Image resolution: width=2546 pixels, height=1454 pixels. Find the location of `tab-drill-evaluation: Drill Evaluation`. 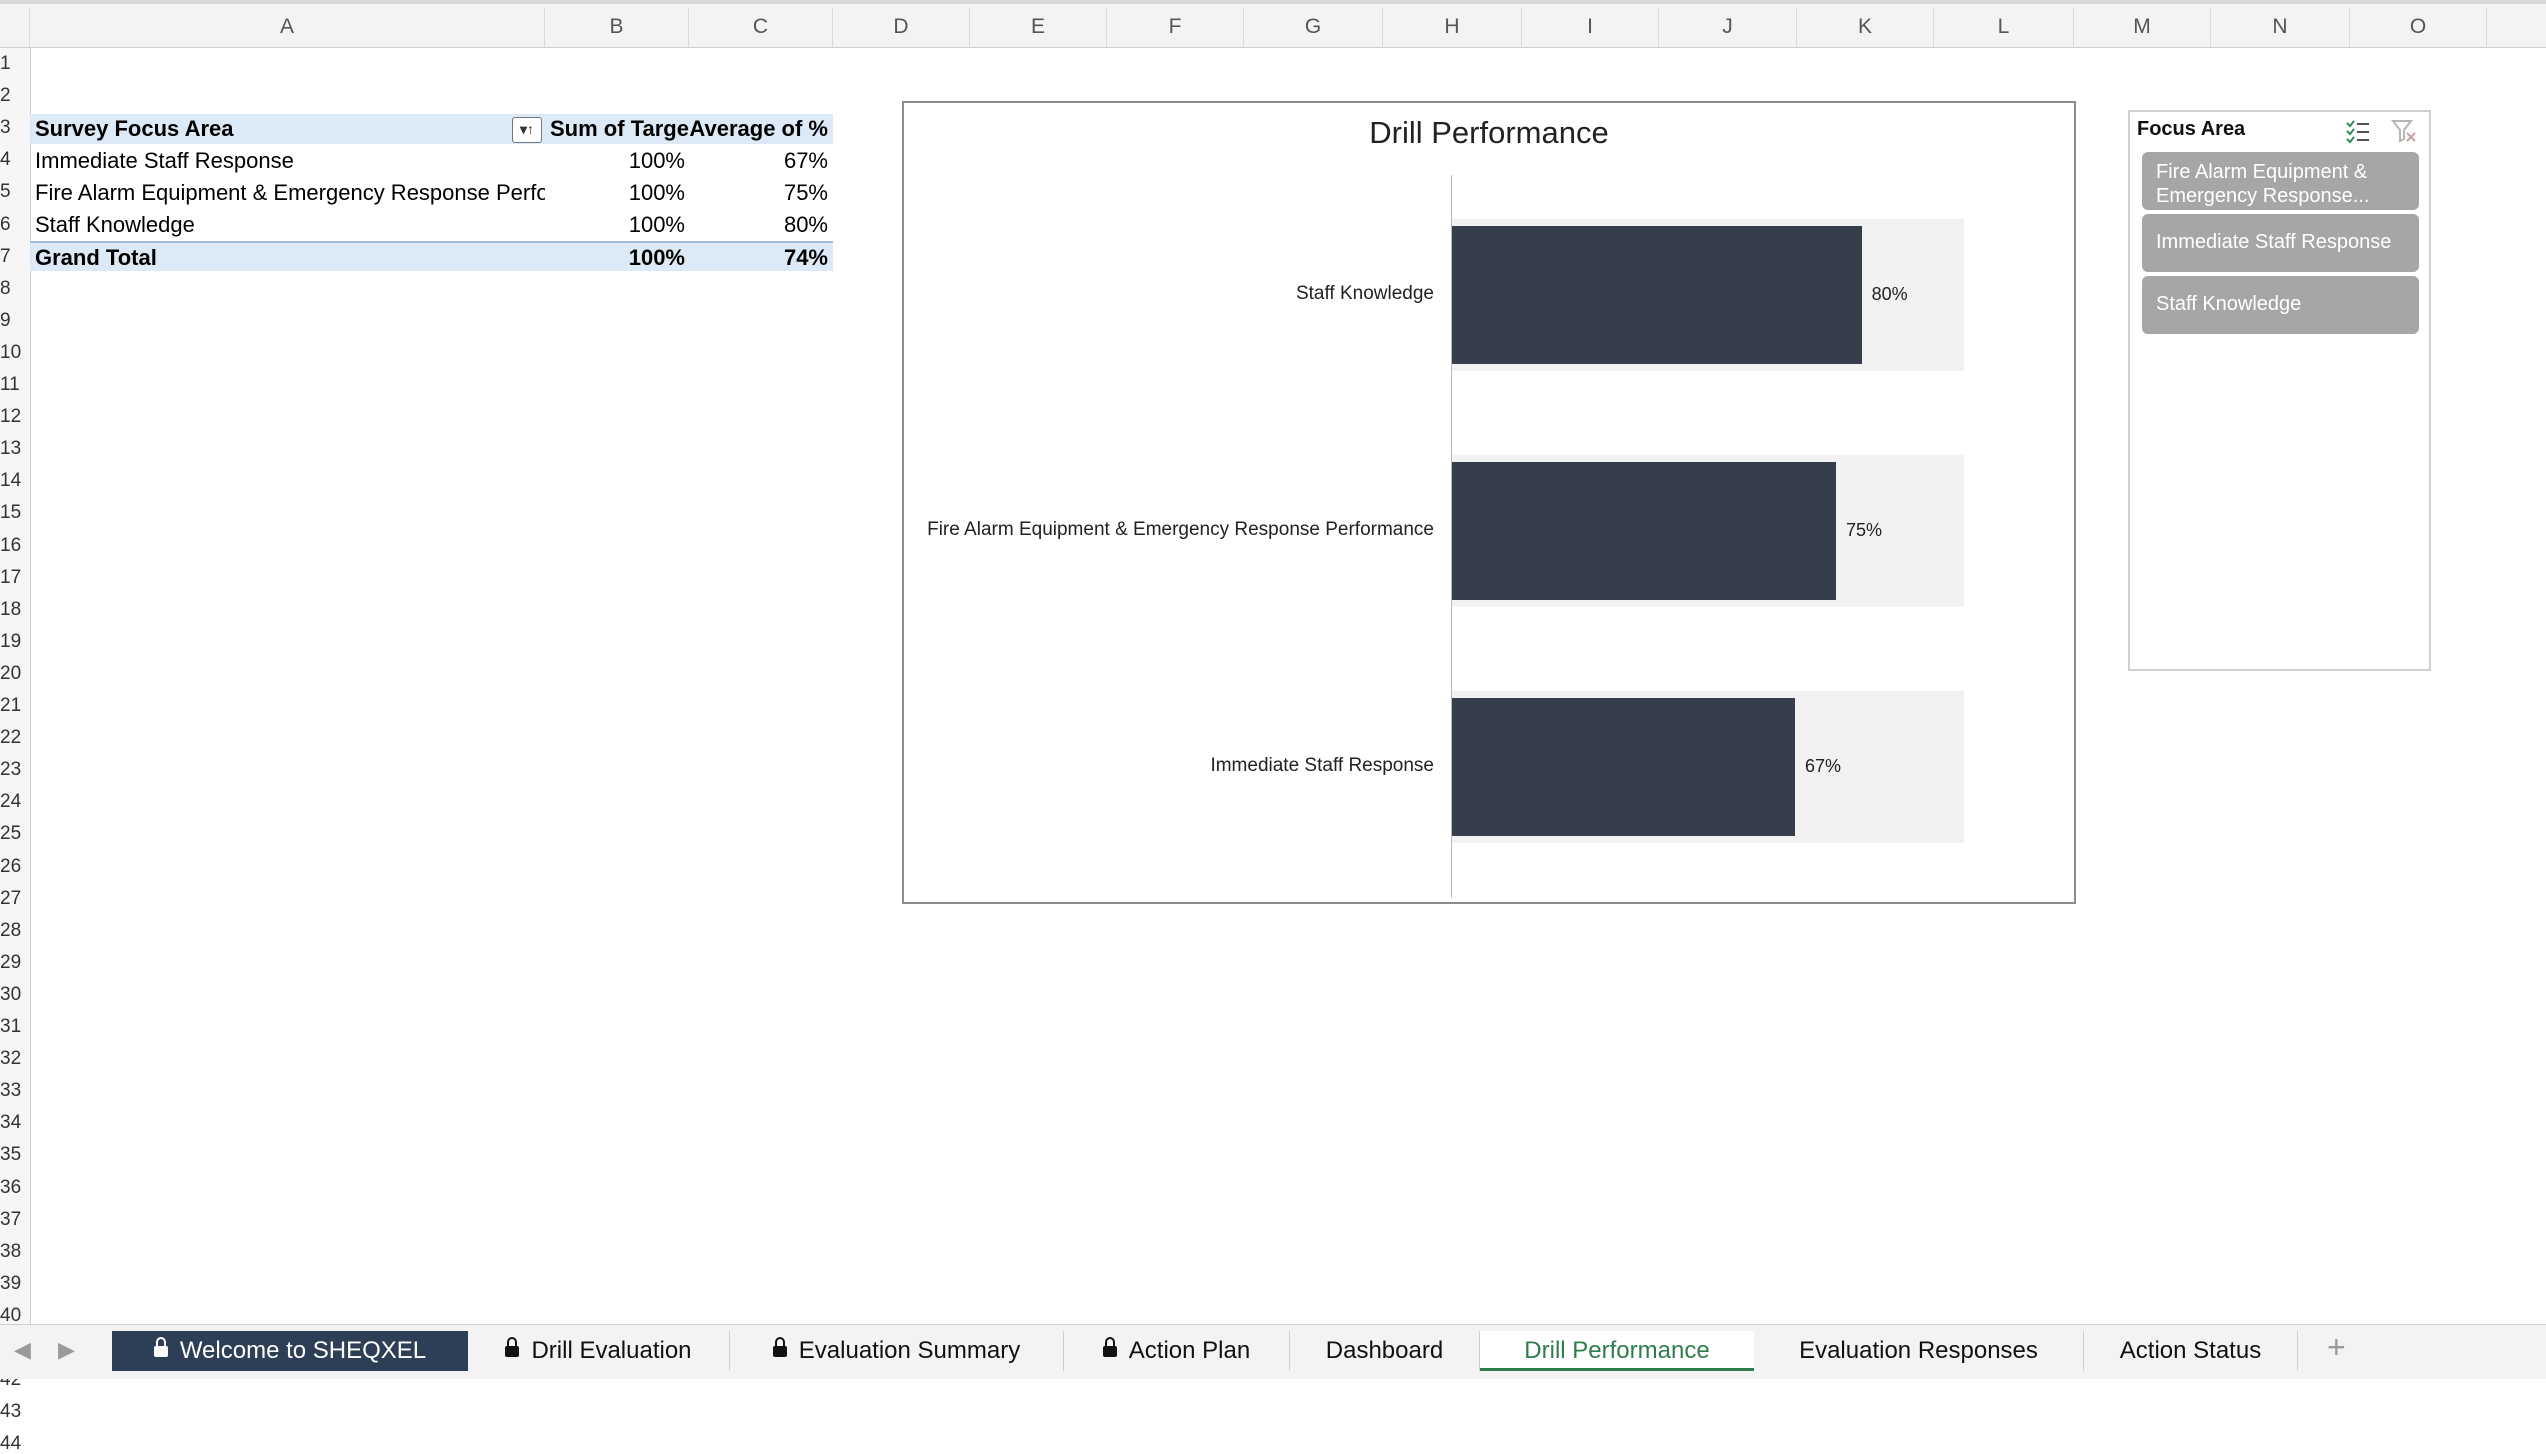

tab-drill-evaluation: Drill Evaluation is located at coordinates (599, 1351).